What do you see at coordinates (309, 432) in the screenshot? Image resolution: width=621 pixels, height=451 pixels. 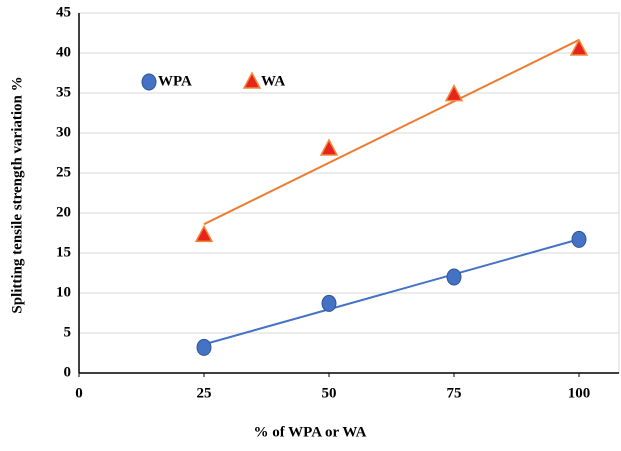 I see `x-axis-label: % of WPA or WA` at bounding box center [309, 432].